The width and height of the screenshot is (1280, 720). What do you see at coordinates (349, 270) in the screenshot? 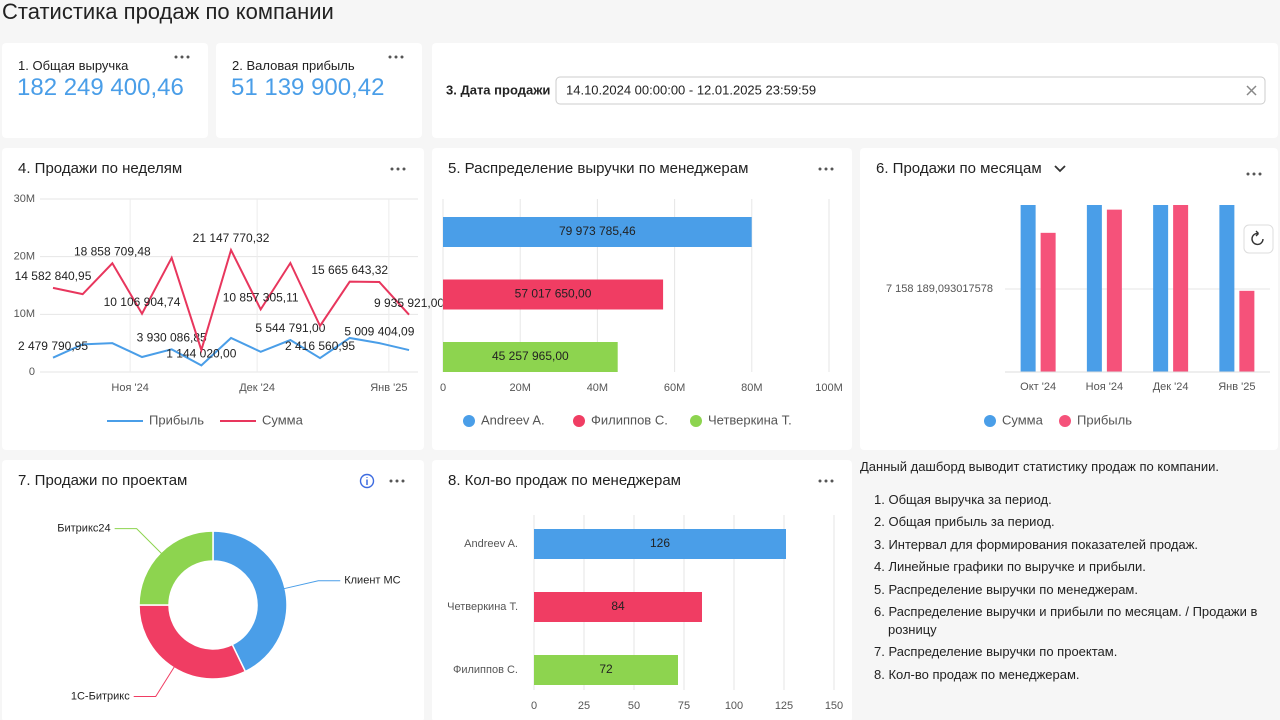
I see `data-label: 15 665 643,32` at bounding box center [349, 270].